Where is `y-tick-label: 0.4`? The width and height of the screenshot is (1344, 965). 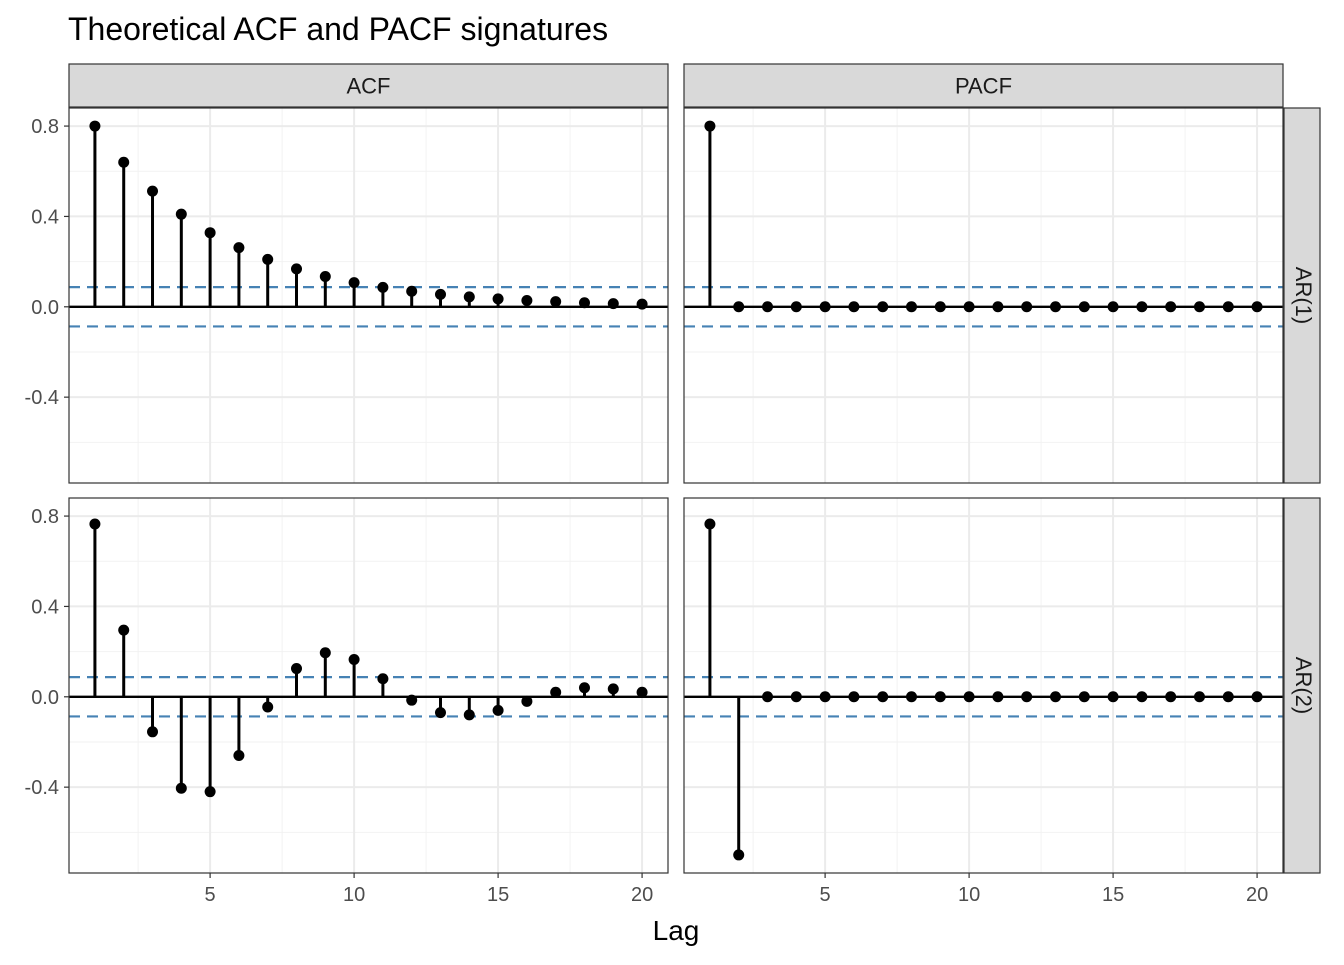 y-tick-label: 0.4 is located at coordinates (45, 607).